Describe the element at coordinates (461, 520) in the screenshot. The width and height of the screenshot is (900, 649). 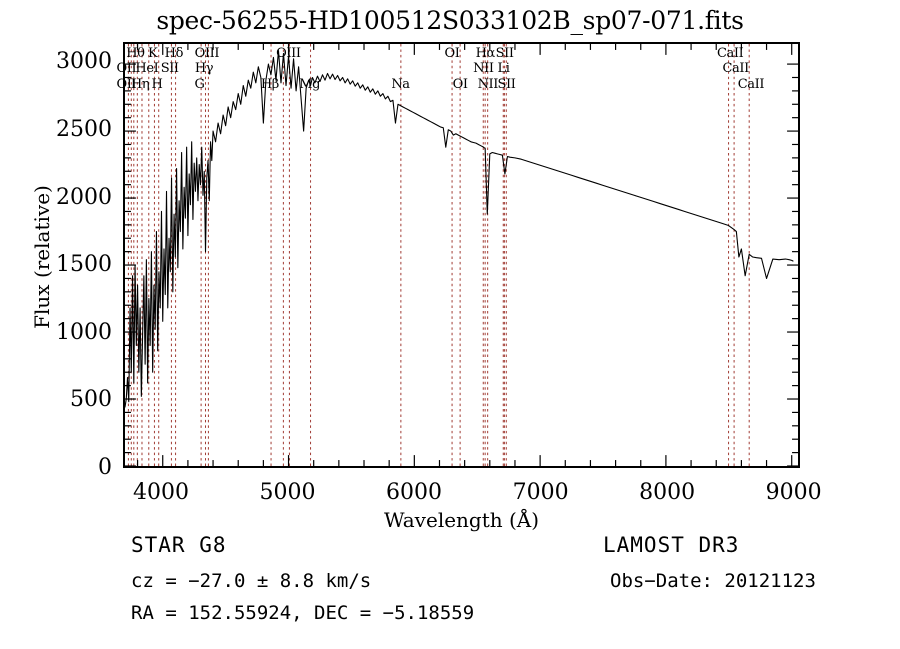
I see `x-axis-title: Wavelength (Å)` at that location.